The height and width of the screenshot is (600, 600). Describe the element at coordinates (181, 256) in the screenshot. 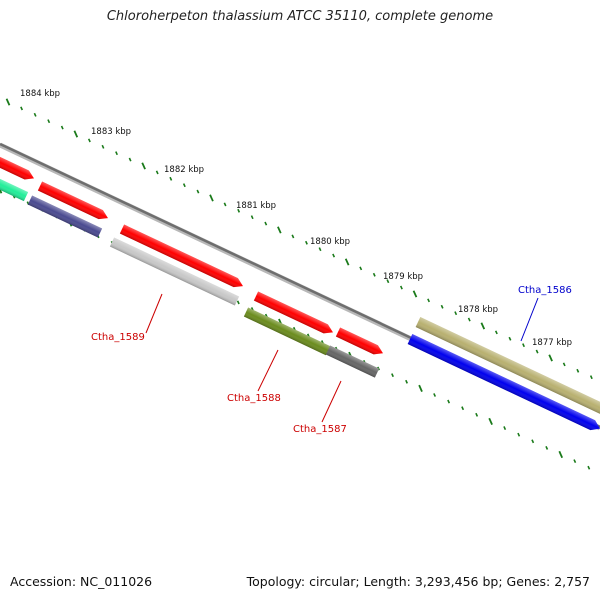

I see `cds-red-ctha-1589-upstream` at that location.